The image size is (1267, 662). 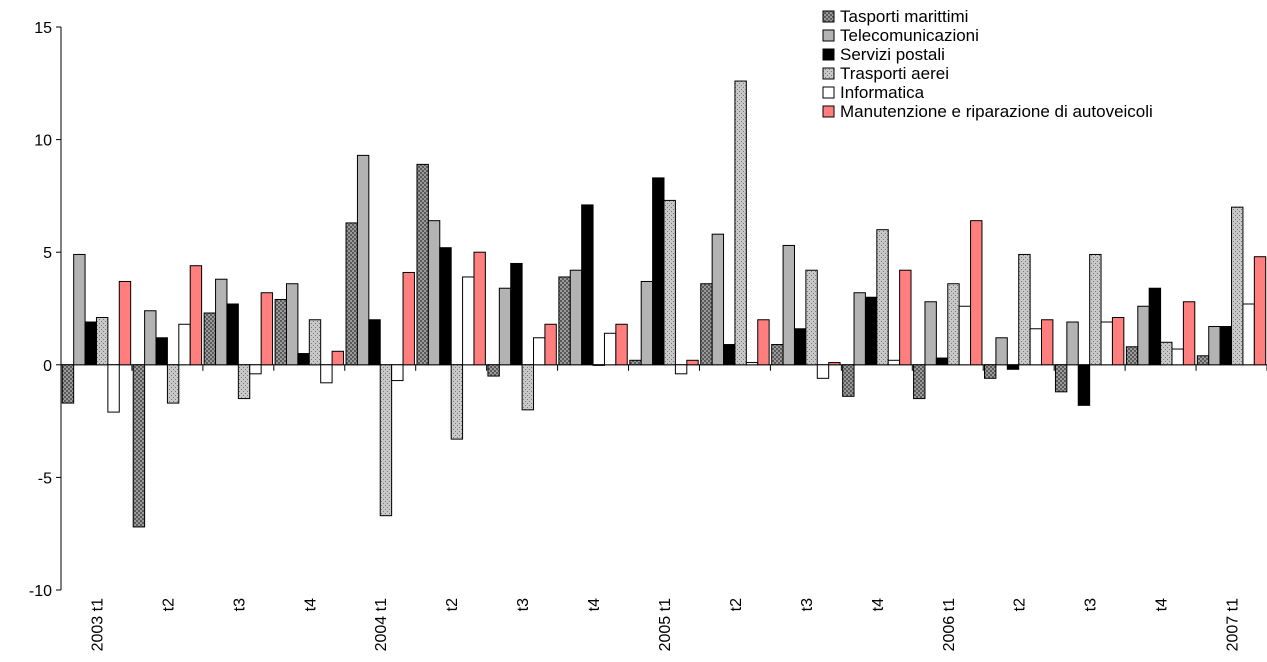 I want to click on x-tick-label: 2003 t1, so click(x=97, y=624).